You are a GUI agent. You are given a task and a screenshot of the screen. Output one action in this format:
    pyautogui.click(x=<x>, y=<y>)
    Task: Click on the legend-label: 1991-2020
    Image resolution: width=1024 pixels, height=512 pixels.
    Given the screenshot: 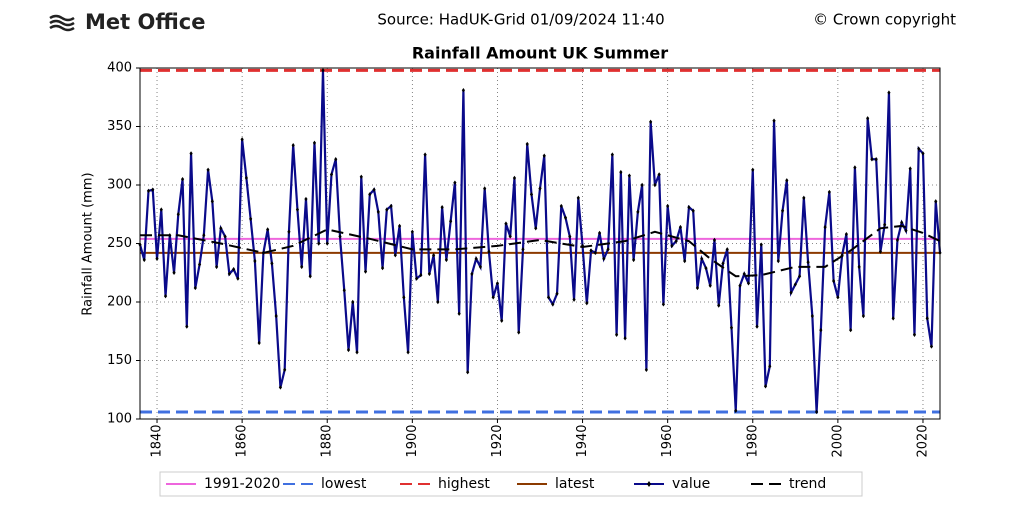 What is the action you would take?
    pyautogui.click(x=242, y=484)
    